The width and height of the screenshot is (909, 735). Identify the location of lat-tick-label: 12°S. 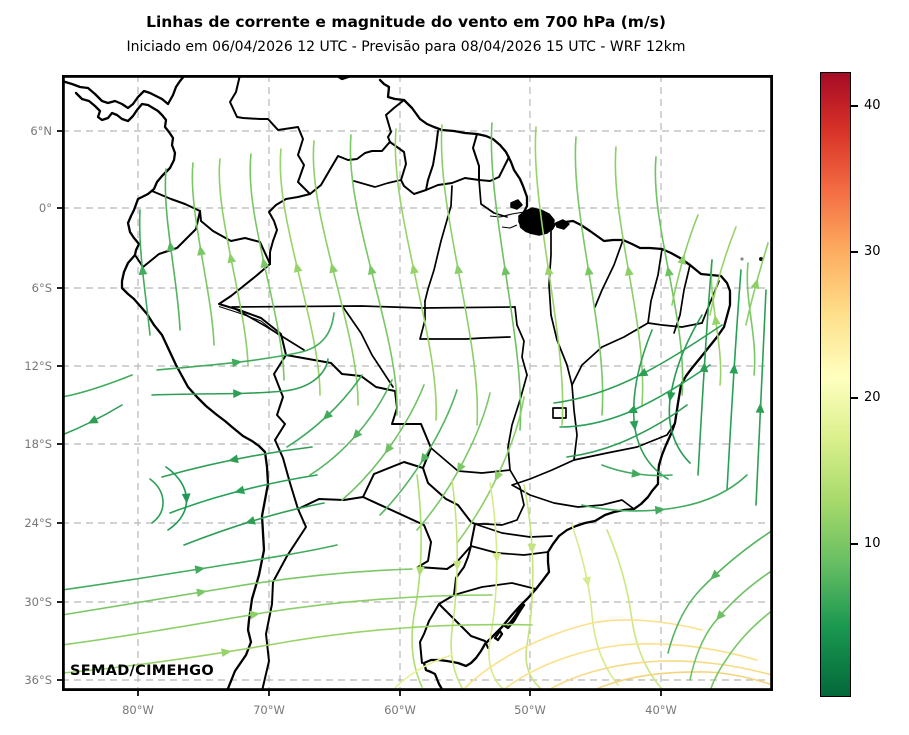
(38, 365).